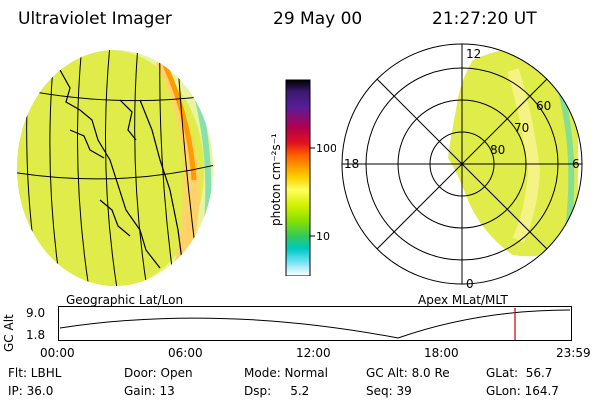 The height and width of the screenshot is (400, 600). Describe the element at coordinates (576, 164) in the screenshot. I see `mlt-label-right: 6` at that location.